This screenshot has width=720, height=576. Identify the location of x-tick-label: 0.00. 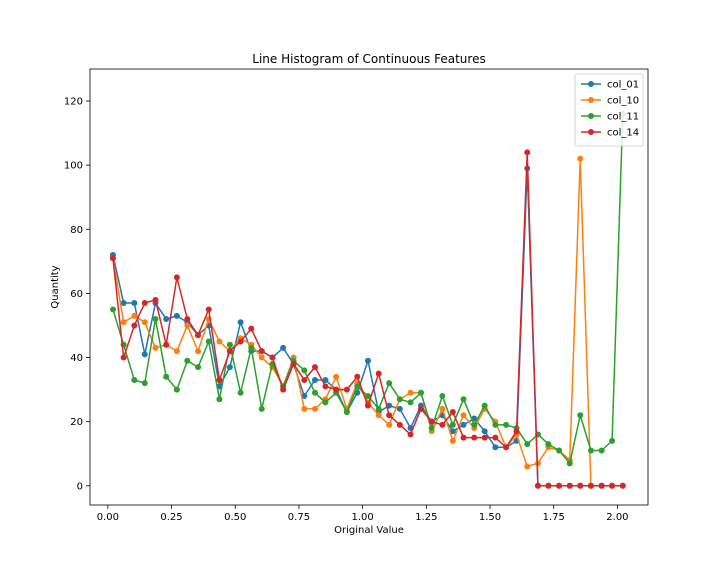
(108, 517).